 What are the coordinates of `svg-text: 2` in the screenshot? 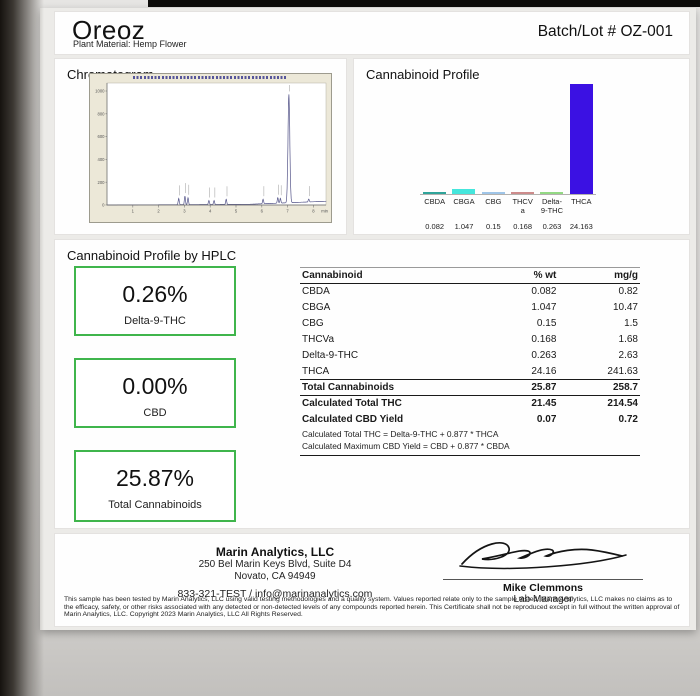 It's located at (158, 211).